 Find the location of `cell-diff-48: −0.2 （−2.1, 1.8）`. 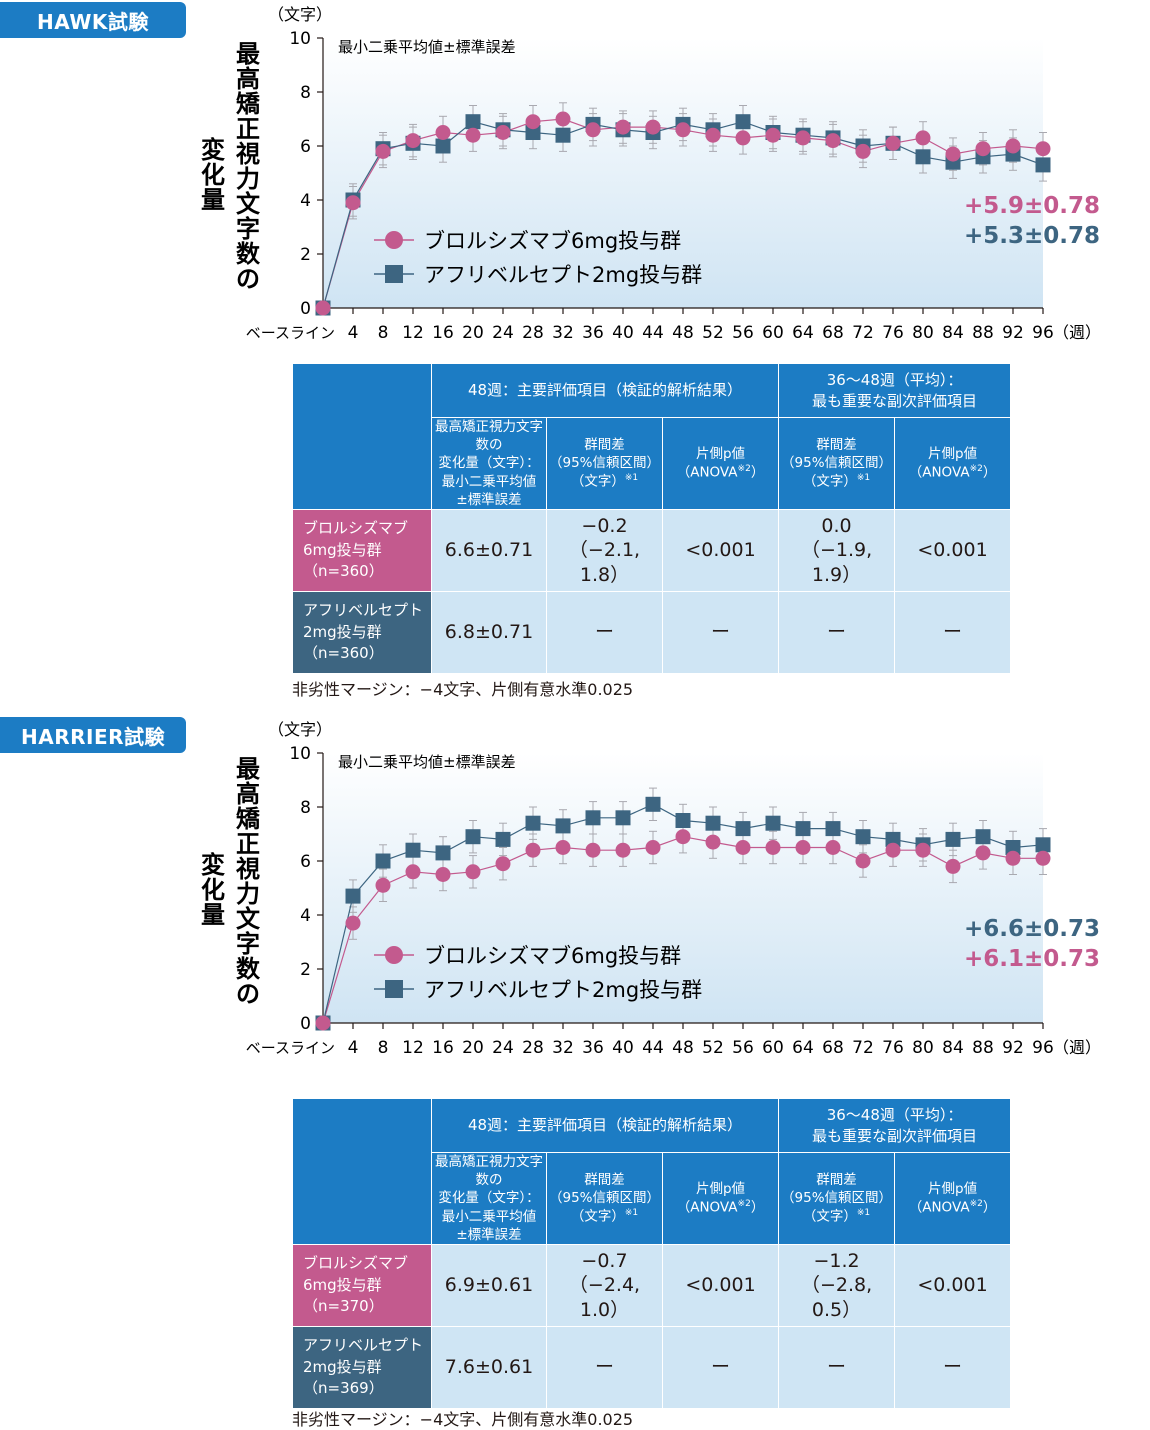

cell-diff-48: −0.2 （−2.1, 1.8） is located at coordinates (604, 551).